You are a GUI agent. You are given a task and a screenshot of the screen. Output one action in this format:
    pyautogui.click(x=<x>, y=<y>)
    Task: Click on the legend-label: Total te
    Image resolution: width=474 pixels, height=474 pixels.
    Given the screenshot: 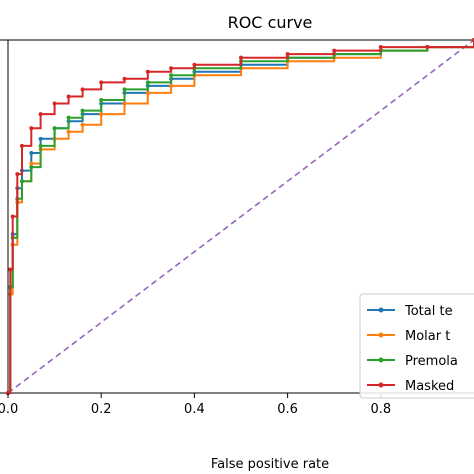 What is the action you would take?
    pyautogui.click(x=428, y=311)
    